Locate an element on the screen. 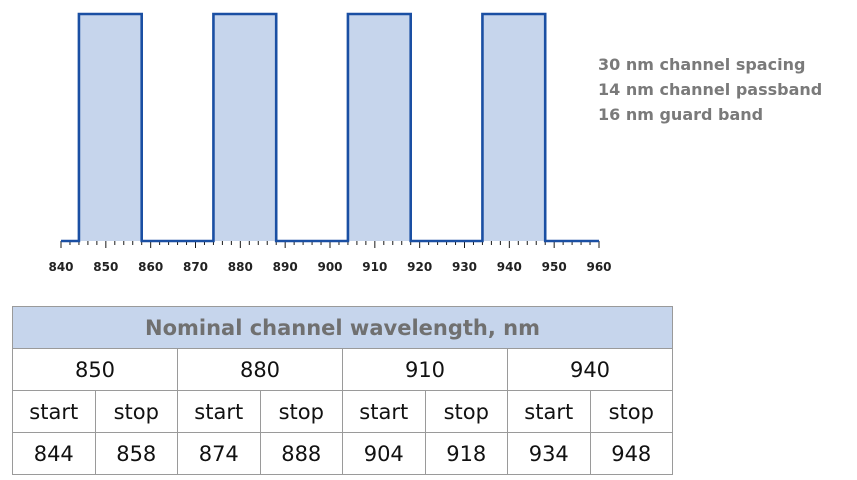 This screenshot has height=480, width=857. stop-value-cell: 858 is located at coordinates (136, 453).